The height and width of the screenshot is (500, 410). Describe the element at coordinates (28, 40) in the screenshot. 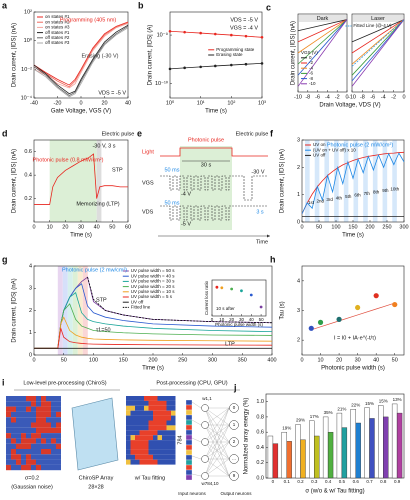

I see `y-tick-label: 10⁰` at that location.